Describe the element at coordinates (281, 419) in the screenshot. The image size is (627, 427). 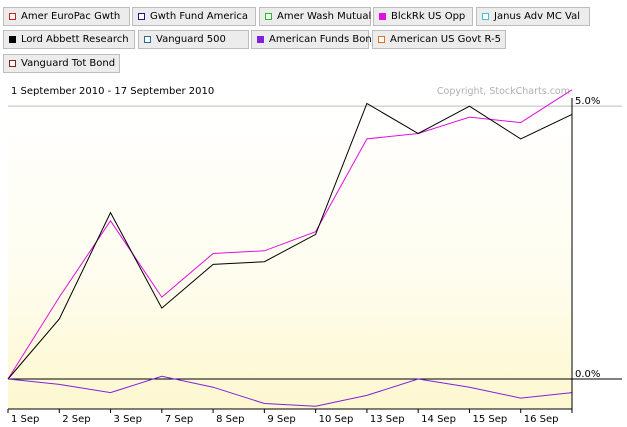
I see `x-tick-label: 9 Sep` at that location.